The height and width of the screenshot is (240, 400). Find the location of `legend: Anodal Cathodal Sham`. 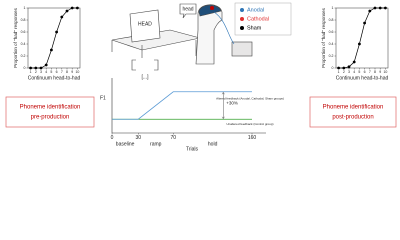

legend: Anodal Cathodal Sham is located at coordinates (254, 19).